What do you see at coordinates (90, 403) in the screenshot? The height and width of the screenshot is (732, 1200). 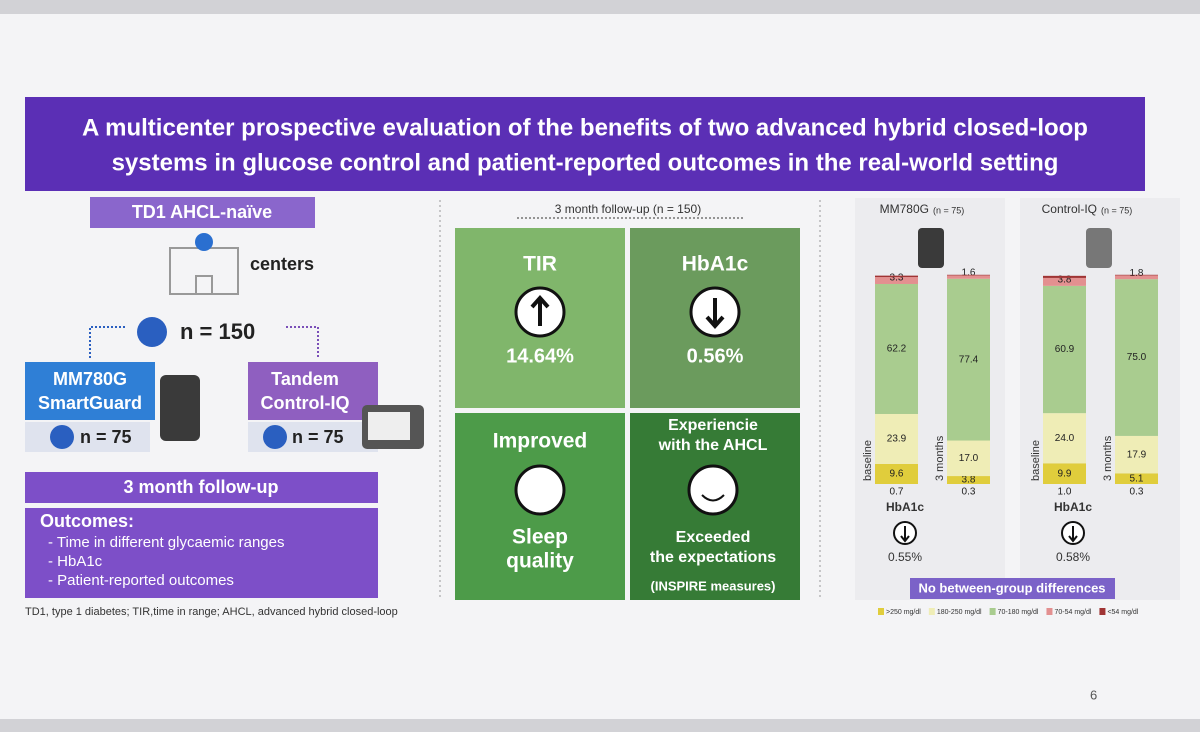 I see `arm-name: SmartGuard` at bounding box center [90, 403].